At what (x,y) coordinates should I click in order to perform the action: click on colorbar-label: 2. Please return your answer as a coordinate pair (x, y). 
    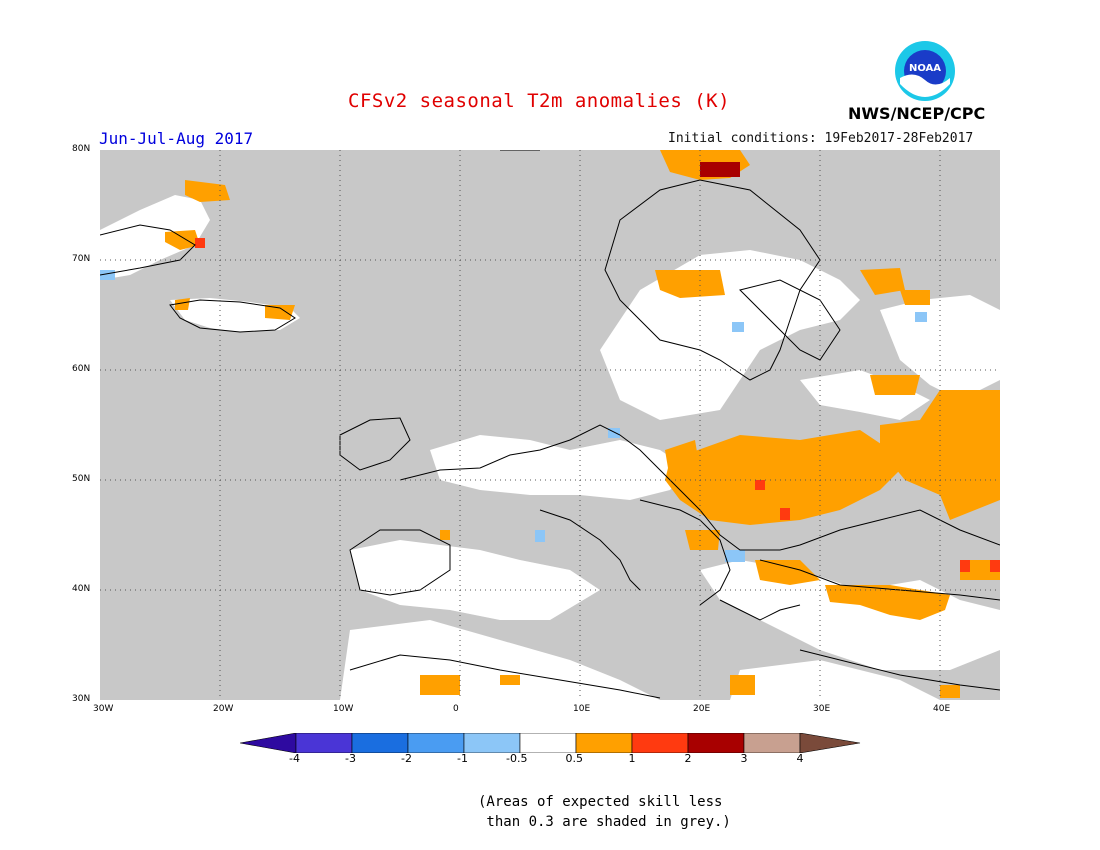
    Looking at the image, I should click on (688, 758).